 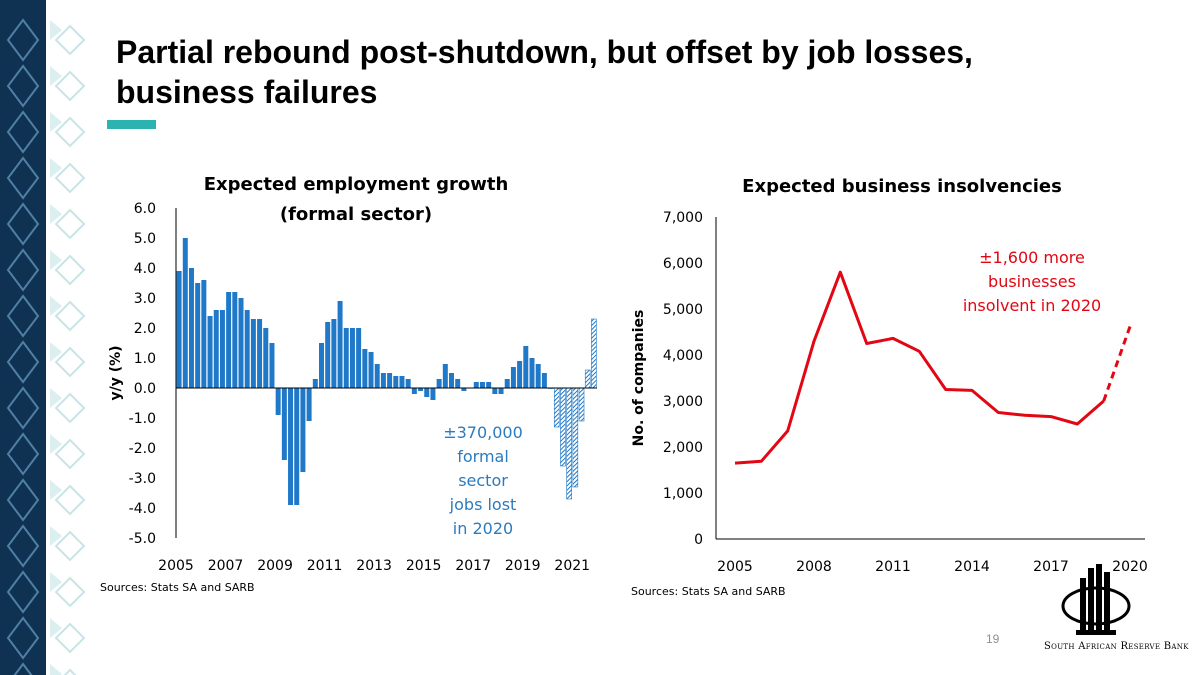 What do you see at coordinates (145, 389) in the screenshot?
I see `employment-y-tick-label: 0.0` at bounding box center [145, 389].